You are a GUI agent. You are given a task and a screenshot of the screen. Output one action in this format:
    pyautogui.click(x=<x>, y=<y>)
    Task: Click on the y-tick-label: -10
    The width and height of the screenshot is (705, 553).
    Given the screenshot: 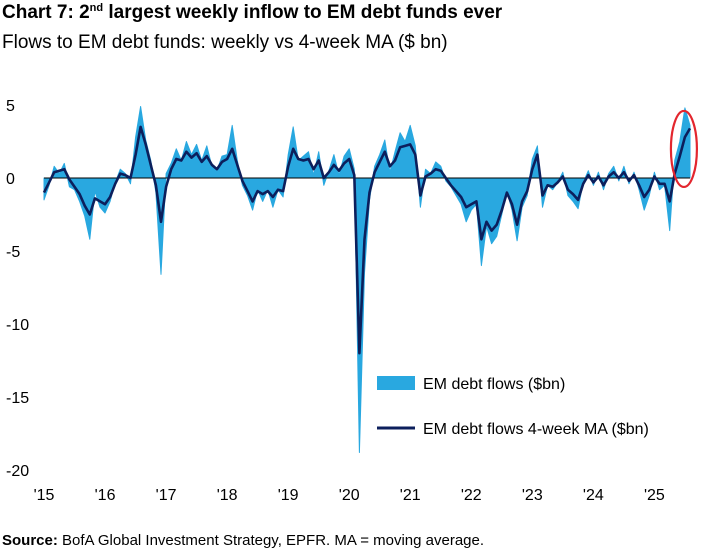 What is the action you would take?
    pyautogui.click(x=17, y=325)
    